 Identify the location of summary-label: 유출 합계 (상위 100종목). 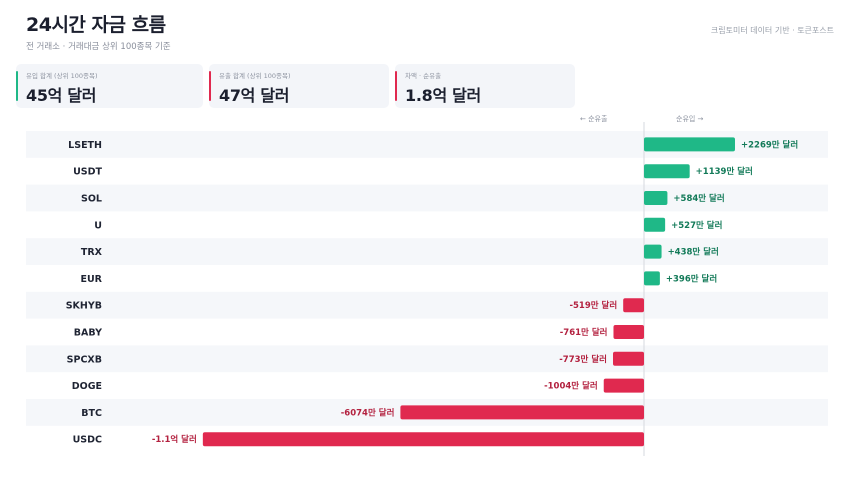
(255, 76).